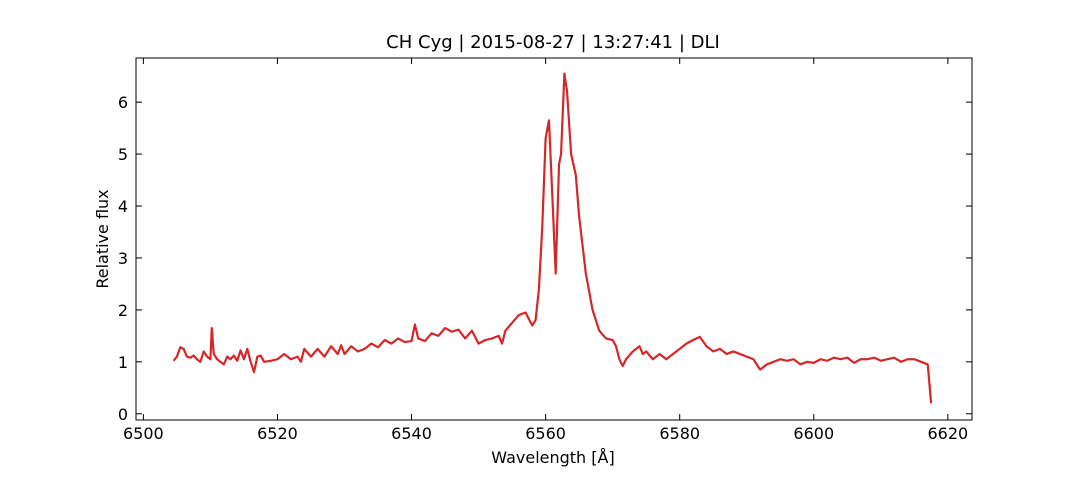 The width and height of the screenshot is (1080, 480). What do you see at coordinates (123, 310) in the screenshot?
I see `y-tick-label: 2` at bounding box center [123, 310].